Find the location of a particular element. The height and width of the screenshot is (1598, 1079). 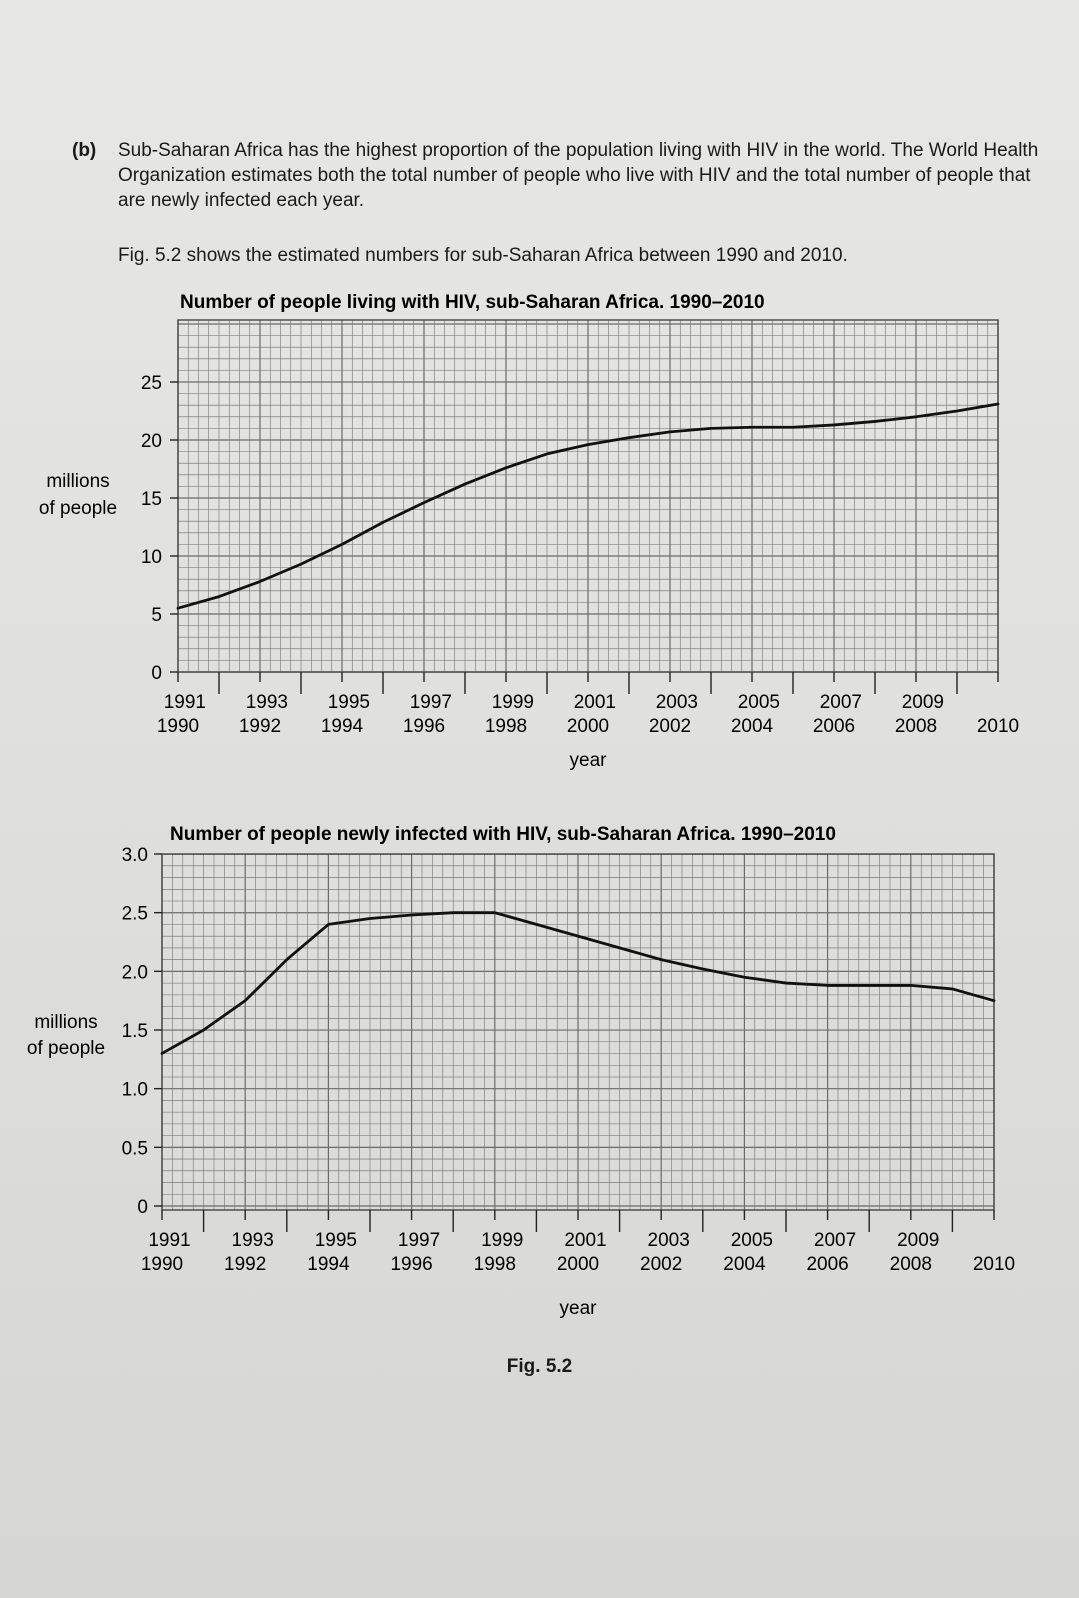

y-tick-label: 1.5 is located at coordinates (135, 1031).